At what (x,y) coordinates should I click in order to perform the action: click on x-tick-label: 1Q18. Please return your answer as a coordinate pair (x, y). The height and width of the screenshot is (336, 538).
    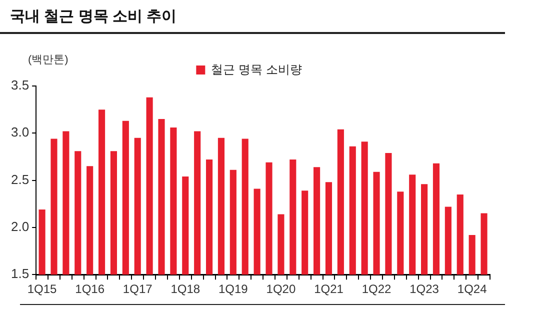
    Looking at the image, I should click on (185, 289).